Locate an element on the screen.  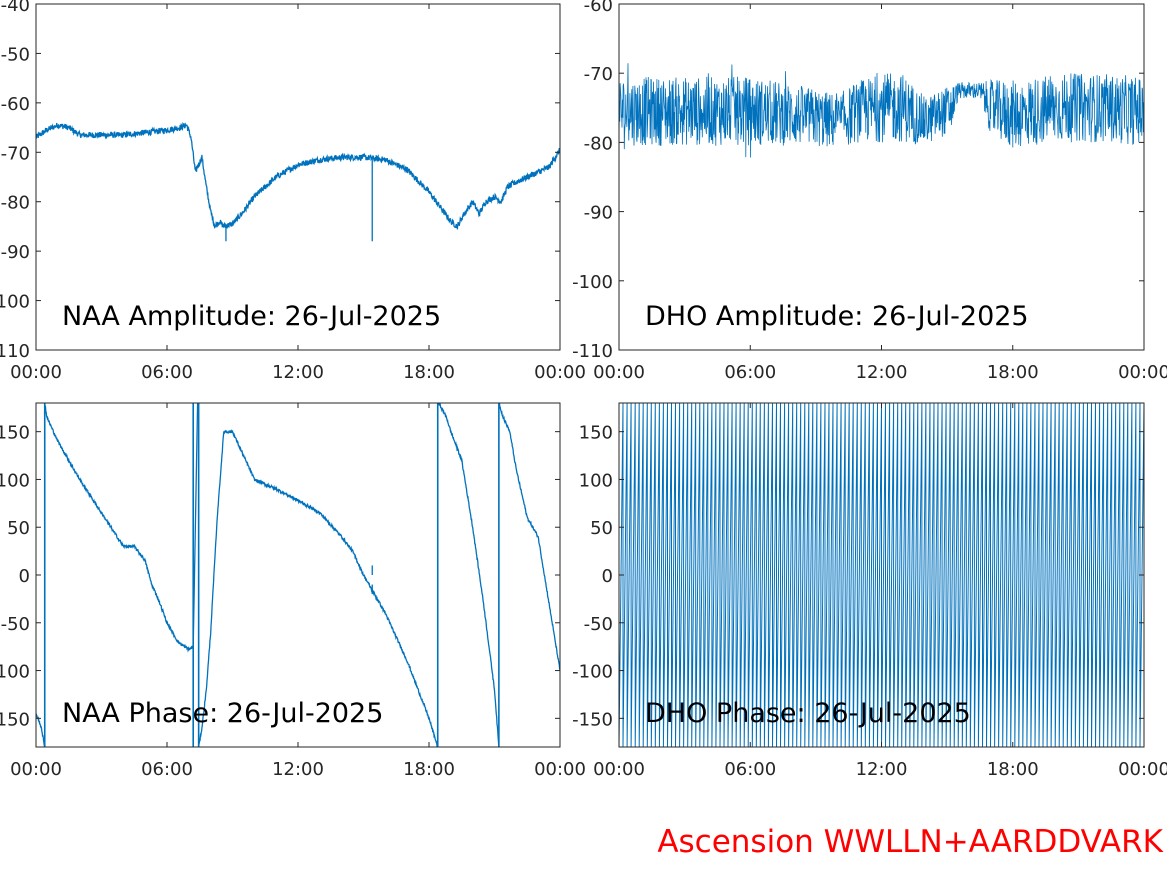
naa-phase-y-tick-label: 100 is located at coordinates (15, 480).